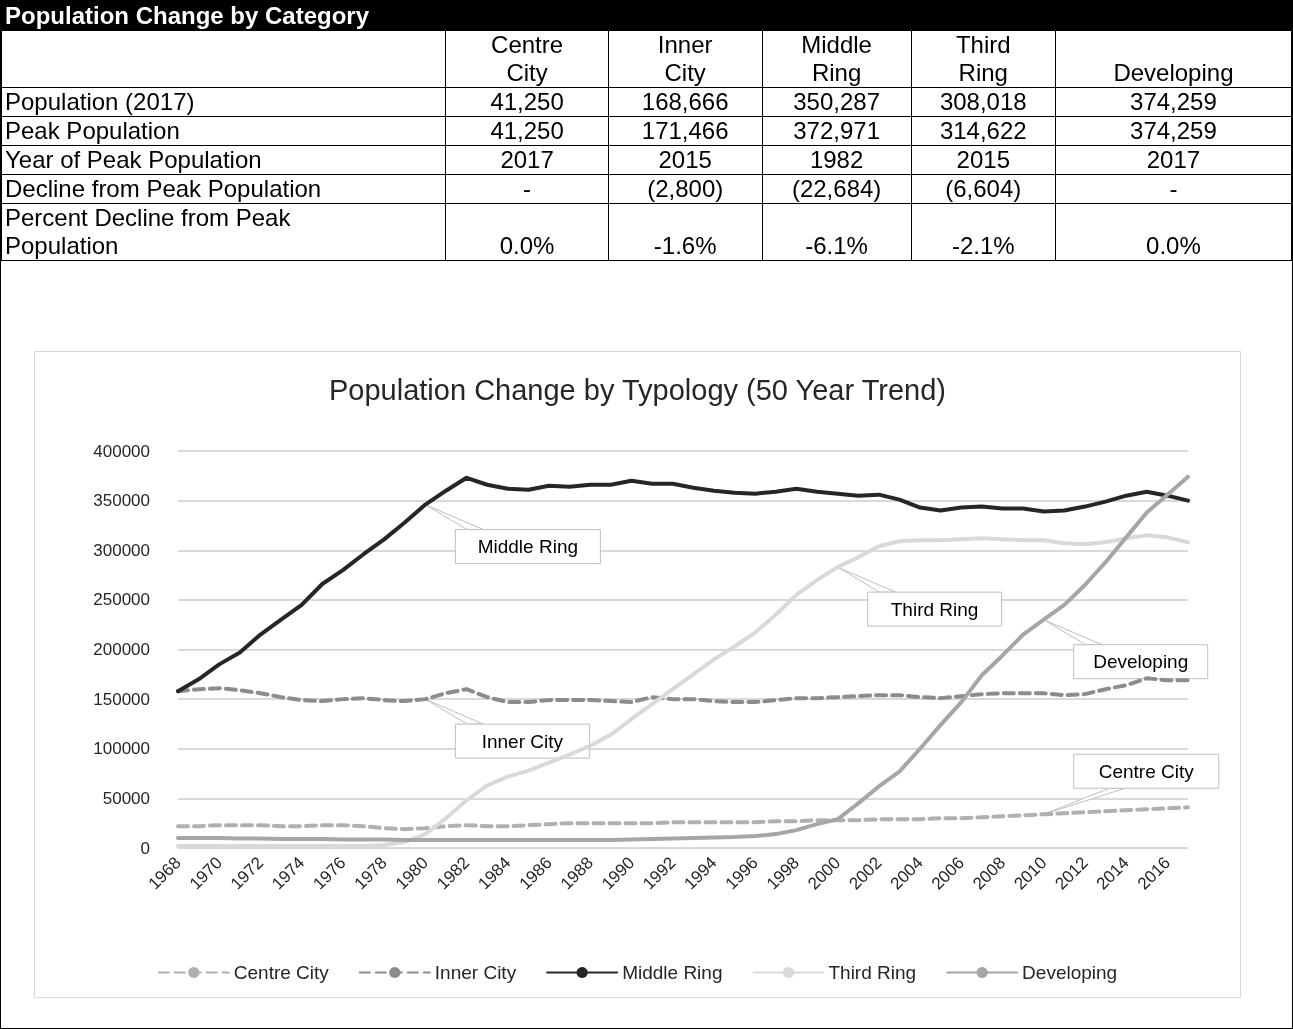 This screenshot has width=1293, height=1029. Describe the element at coordinates (983, 59) in the screenshot. I see `category-label: Third Ring` at that location.